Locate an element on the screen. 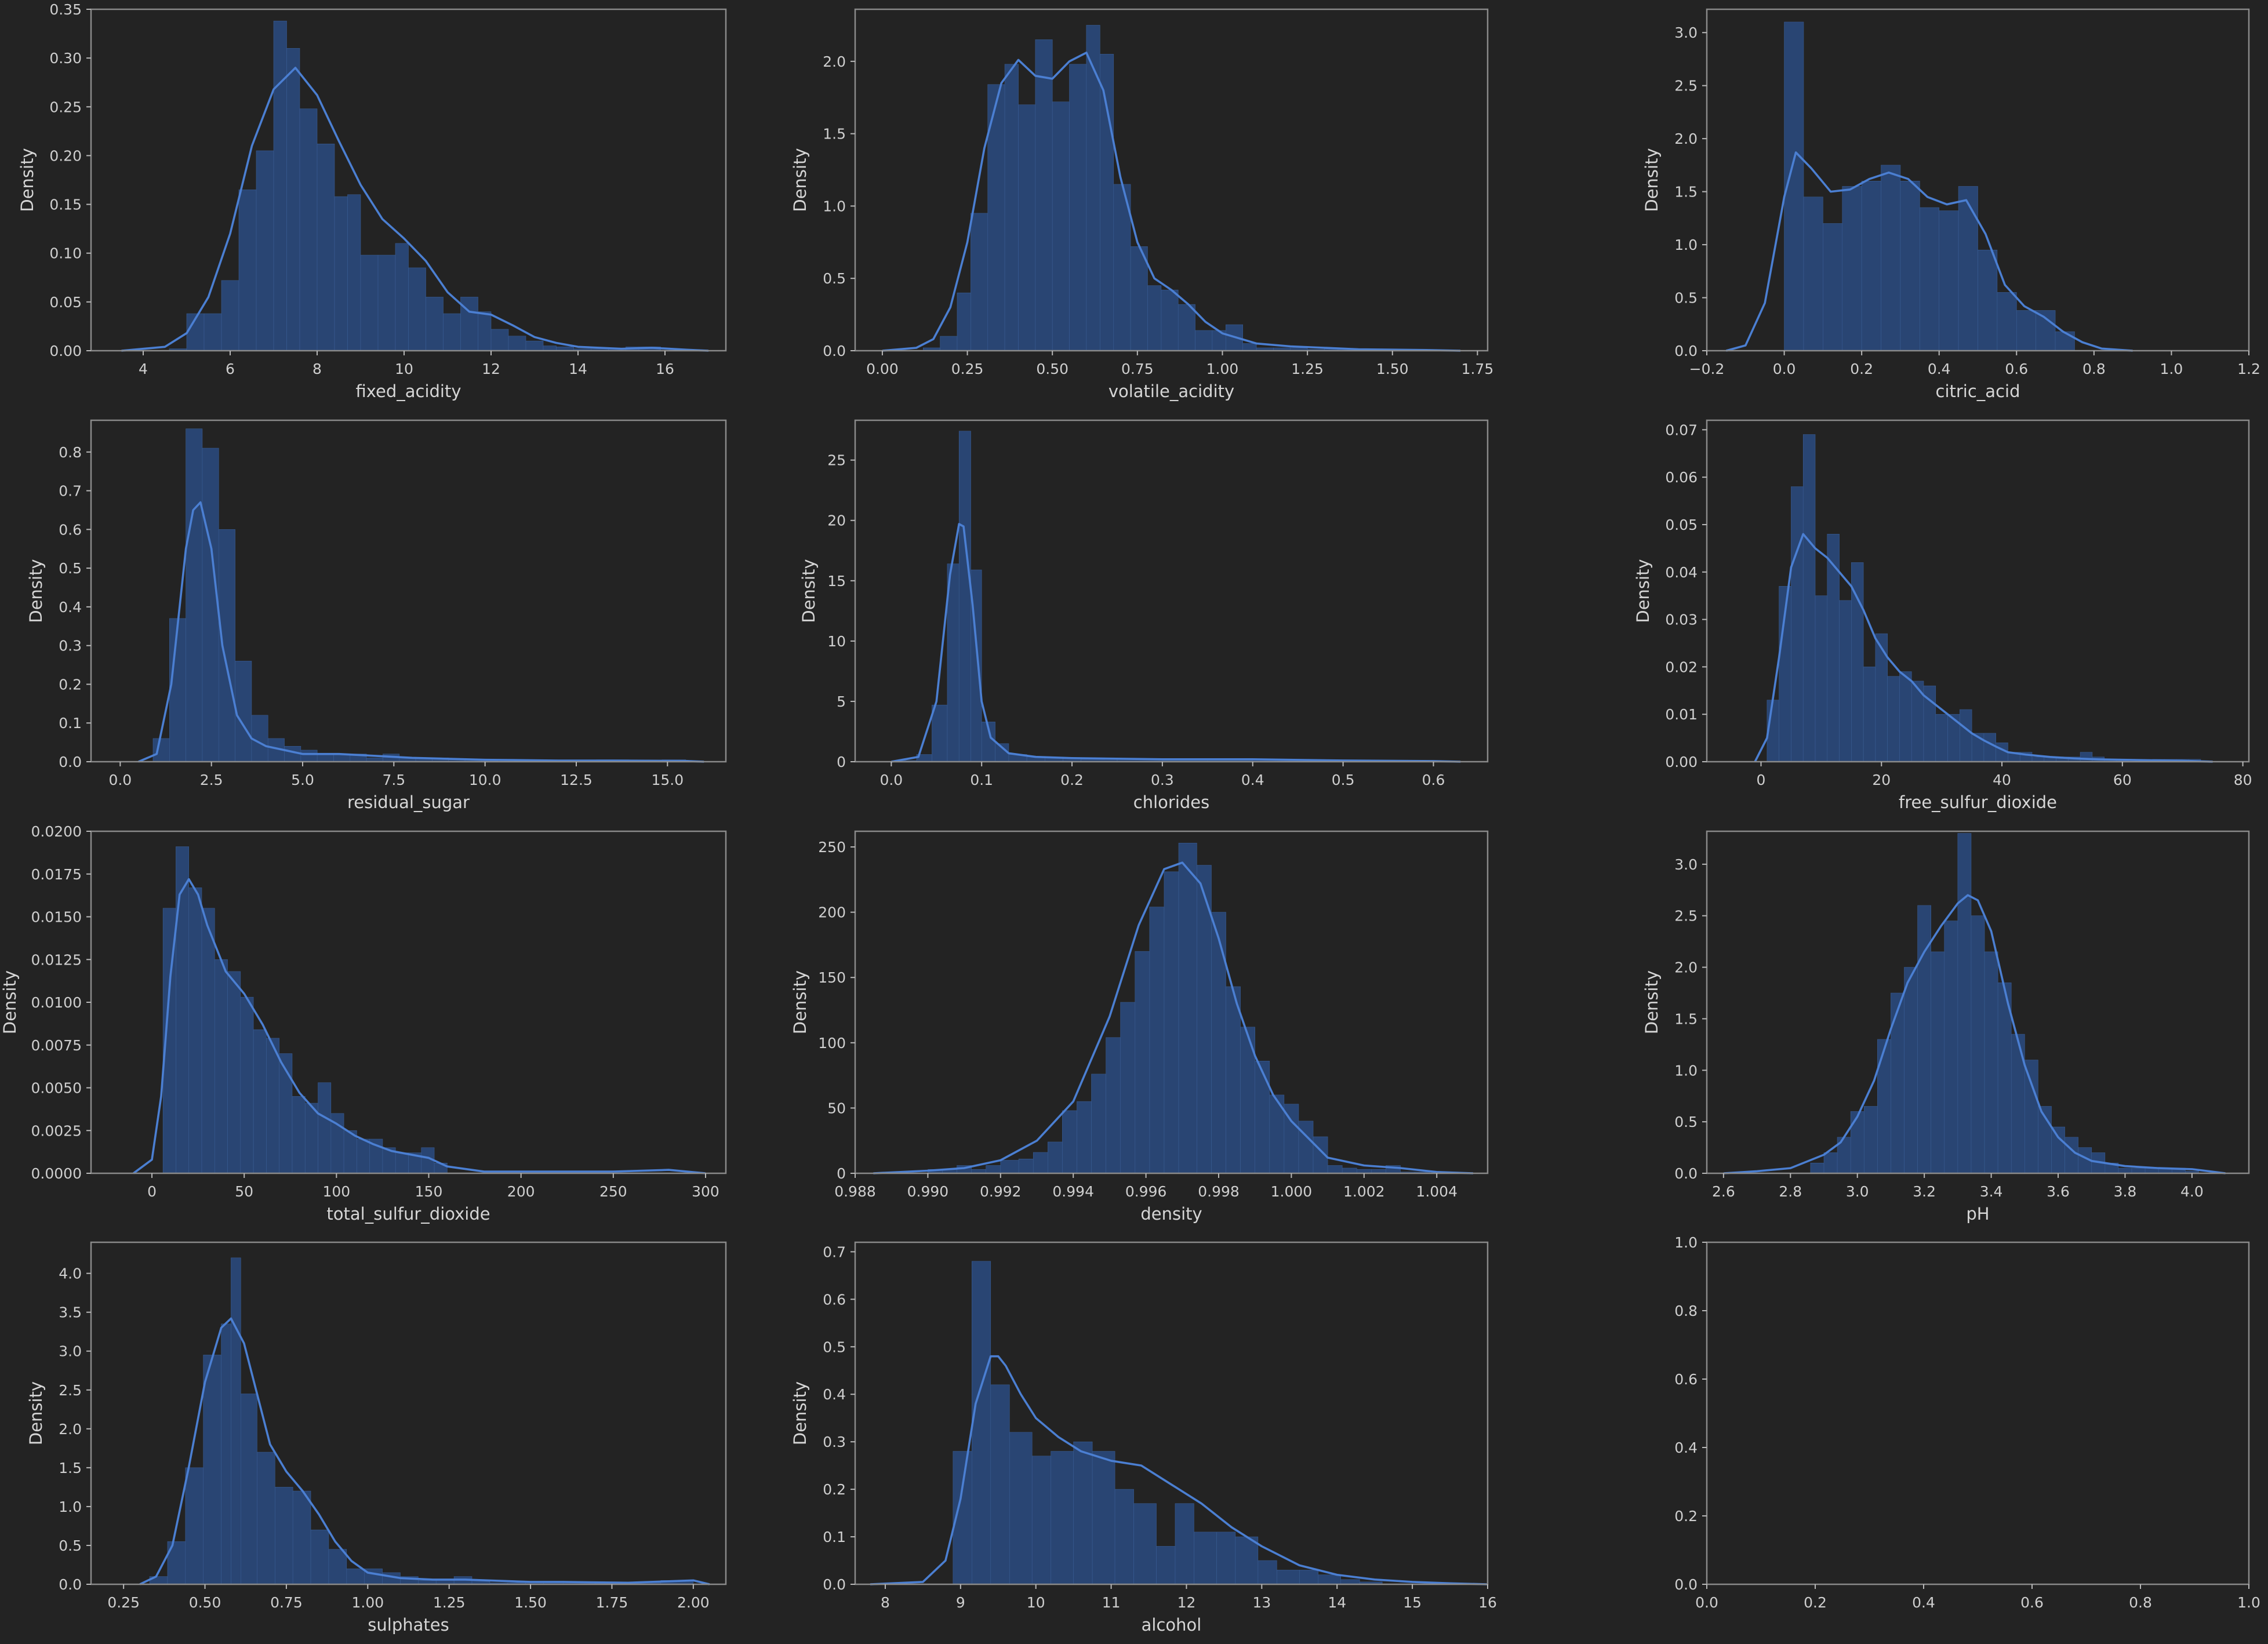 The width and height of the screenshot is (2268, 1644). x-tick-label: 14 is located at coordinates (578, 369).